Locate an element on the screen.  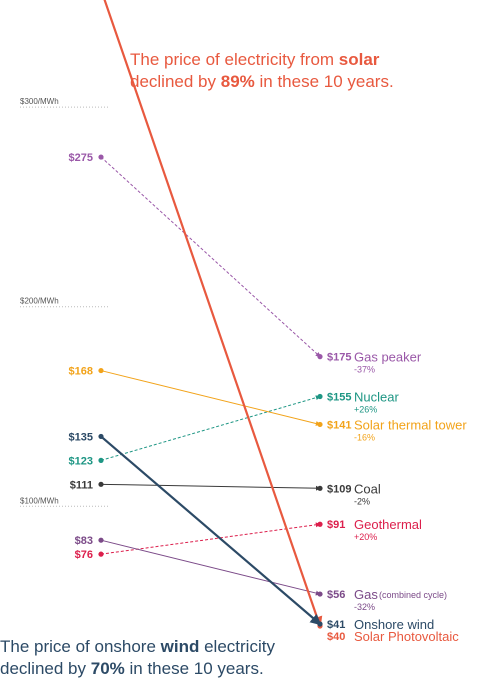
percent-change-label: -32% is located at coordinates (364, 607).